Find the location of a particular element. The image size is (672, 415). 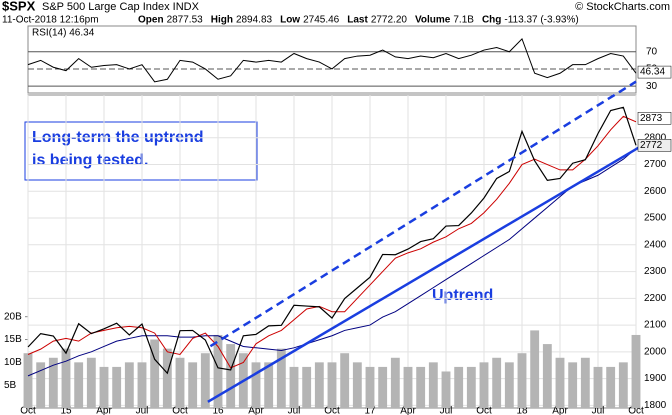

y-tick-label: 2800 is located at coordinates (655, 137).